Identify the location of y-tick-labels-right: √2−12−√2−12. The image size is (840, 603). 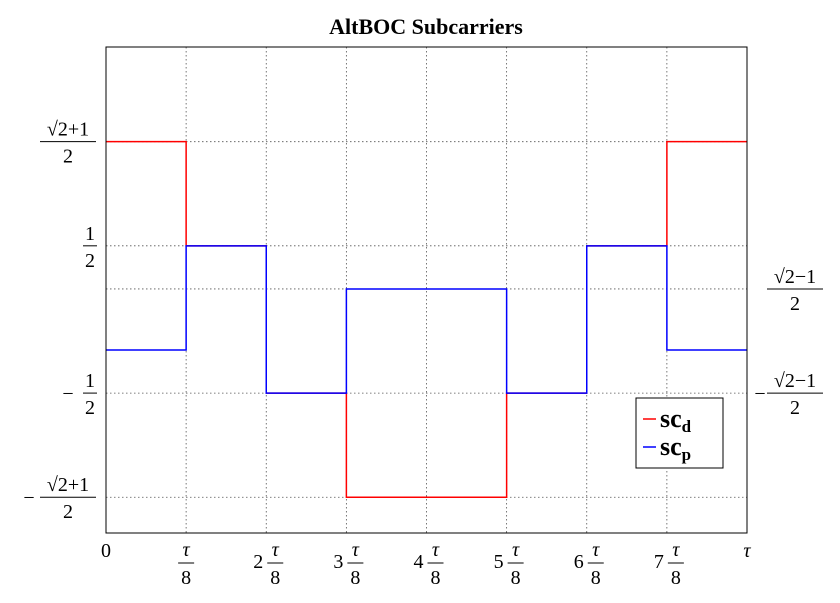
(788, 342).